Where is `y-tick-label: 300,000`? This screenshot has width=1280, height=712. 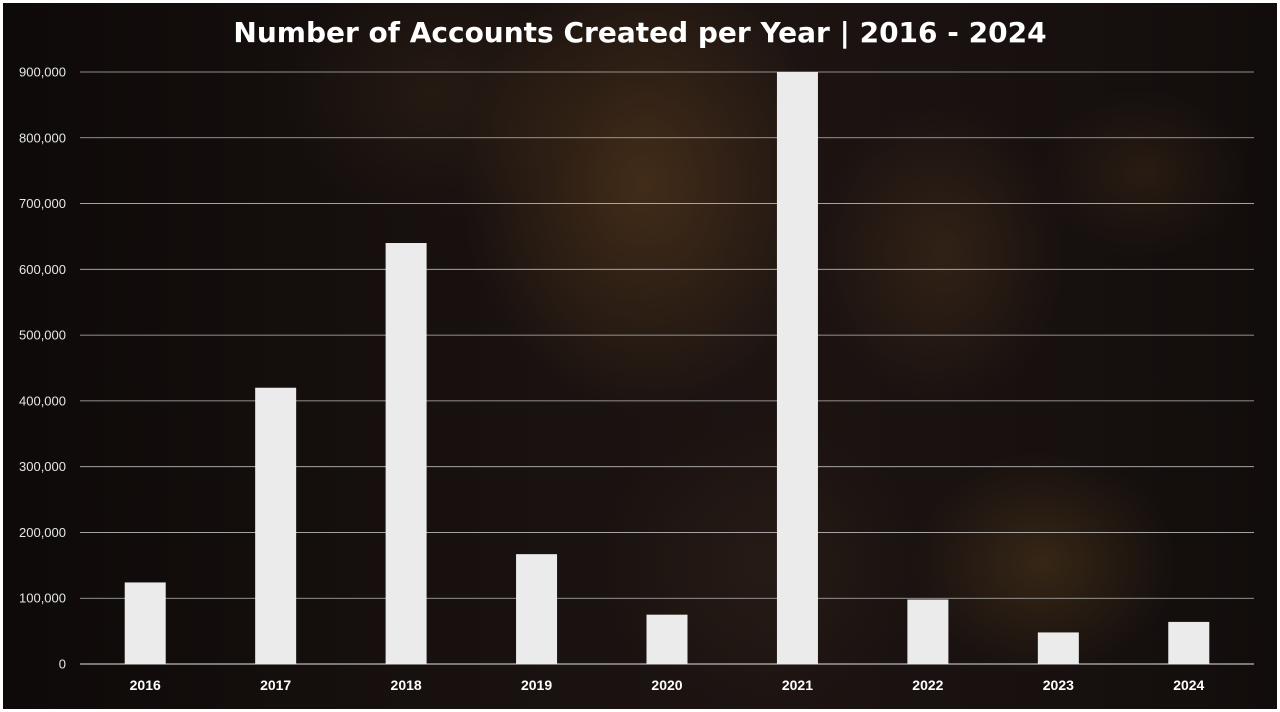
y-tick-label: 300,000 is located at coordinates (42, 466).